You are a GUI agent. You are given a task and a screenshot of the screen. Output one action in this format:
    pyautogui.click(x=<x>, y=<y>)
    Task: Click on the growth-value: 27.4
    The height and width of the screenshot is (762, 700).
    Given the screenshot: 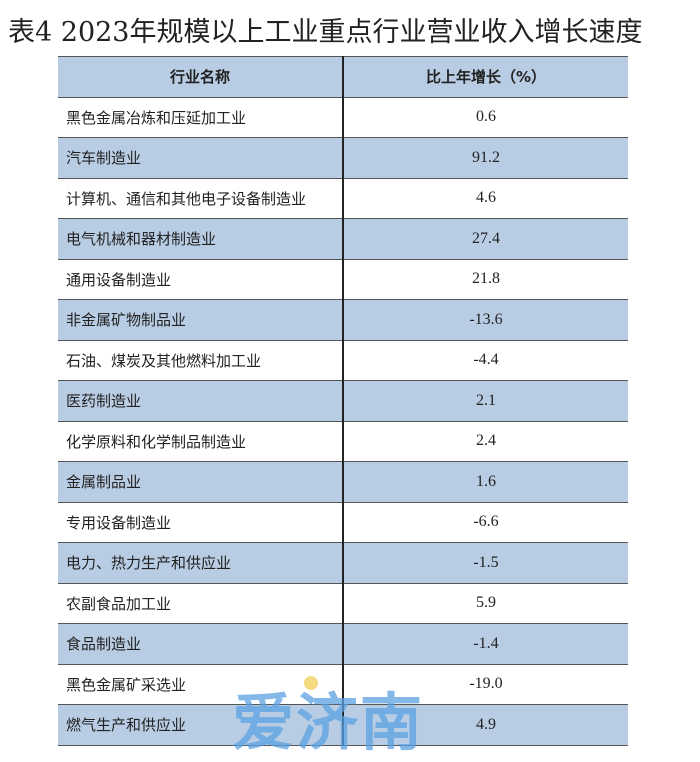 What is the action you would take?
    pyautogui.click(x=485, y=238)
    